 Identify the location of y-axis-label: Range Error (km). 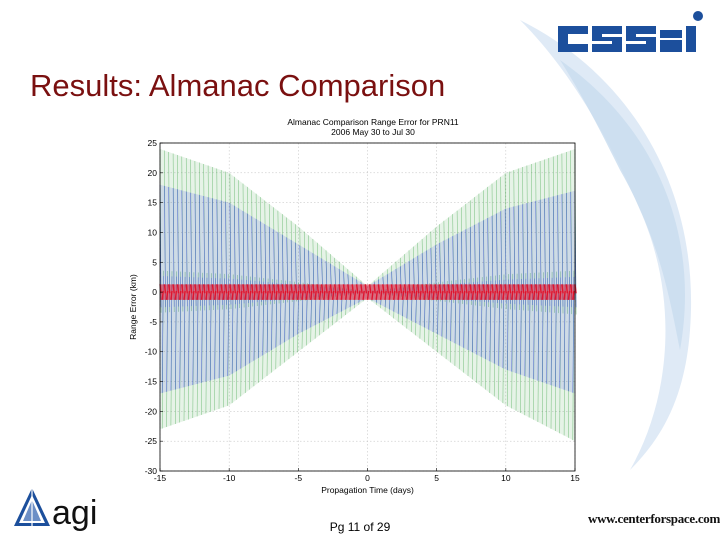
(133, 307).